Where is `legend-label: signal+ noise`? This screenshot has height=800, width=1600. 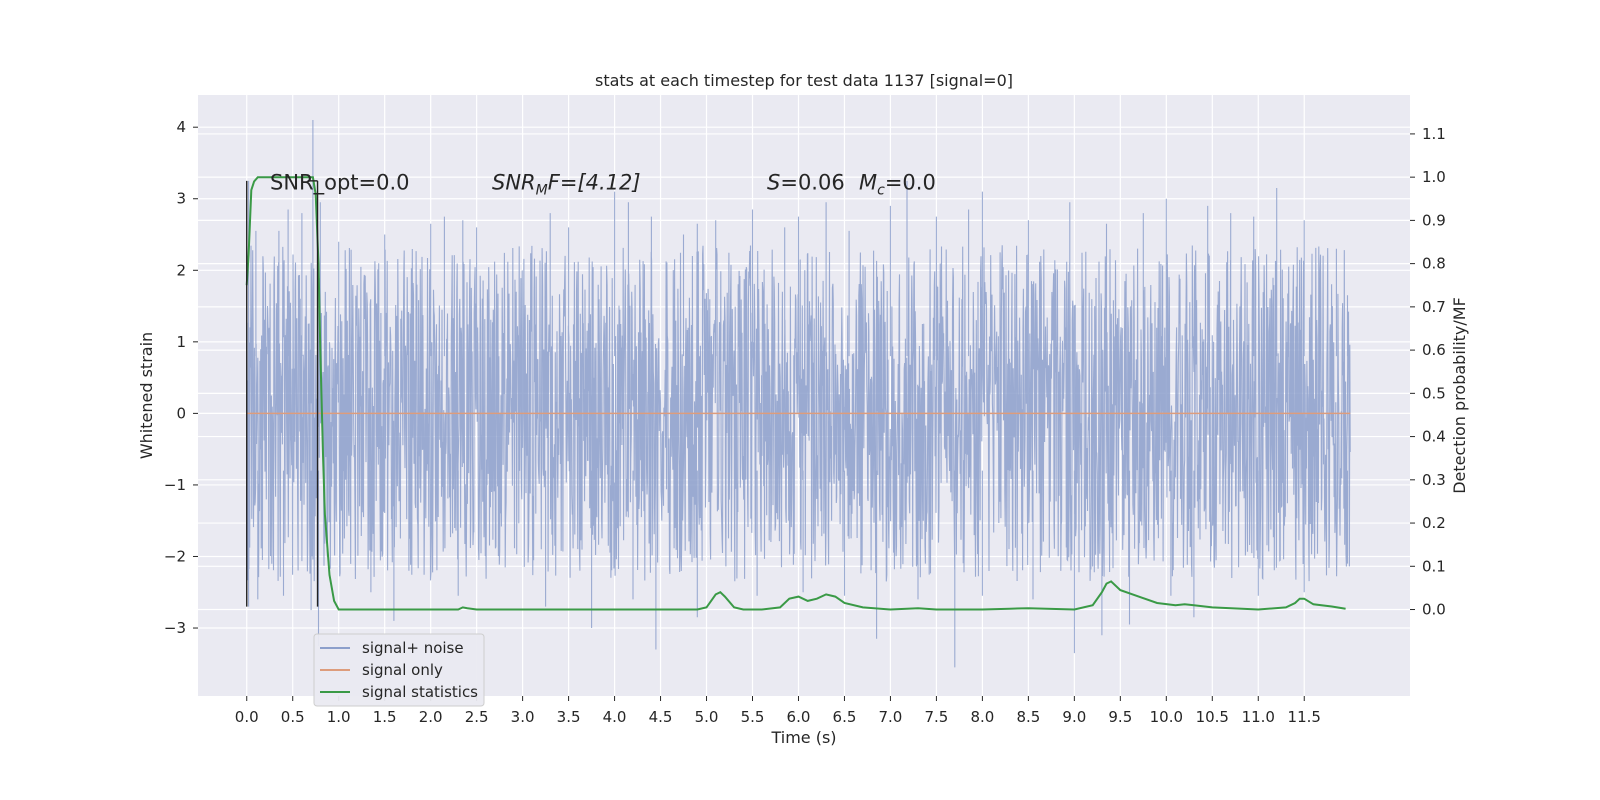 legend-label: signal+ noise is located at coordinates (413, 648).